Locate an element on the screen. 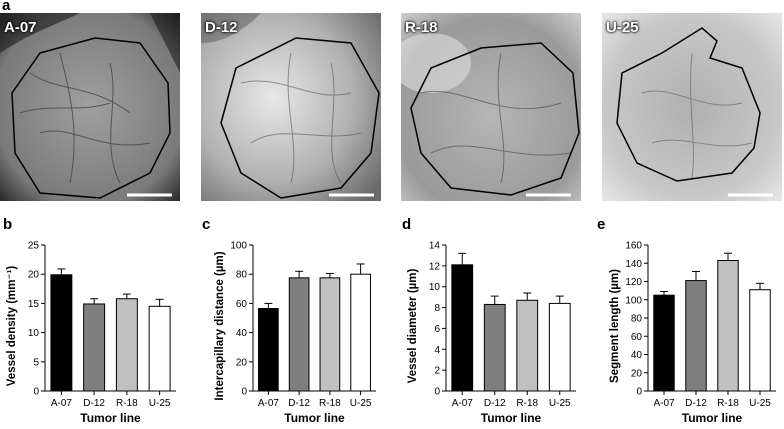  panel-label-c: c is located at coordinates (206, 224).